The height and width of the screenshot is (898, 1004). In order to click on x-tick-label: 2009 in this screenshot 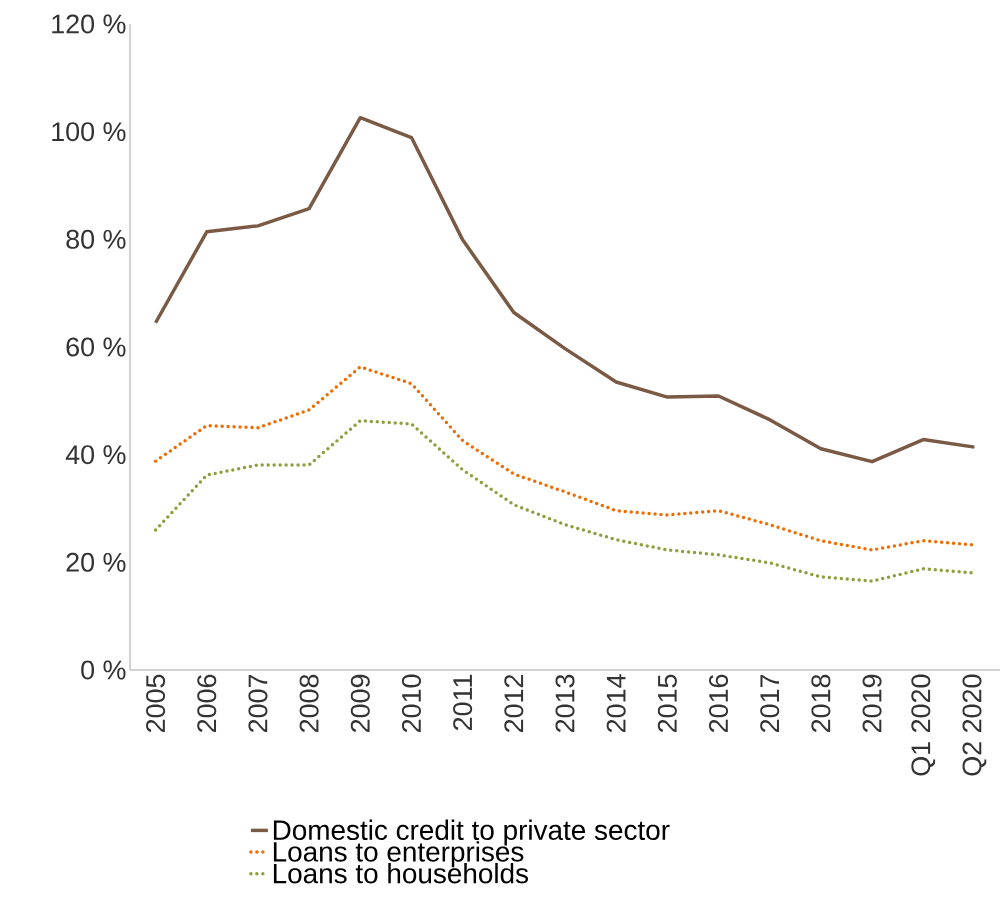, I will do `click(360, 703)`.